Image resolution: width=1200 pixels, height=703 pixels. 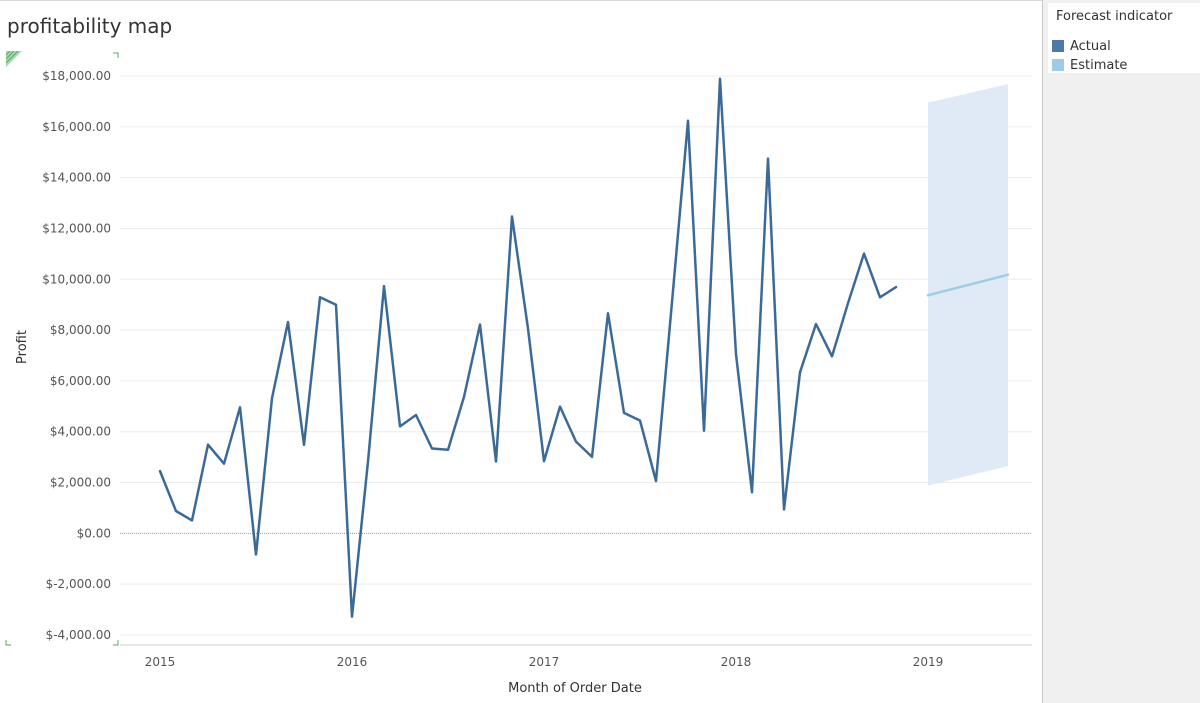 What do you see at coordinates (90, 26) in the screenshot?
I see `page-title: profitability map` at bounding box center [90, 26].